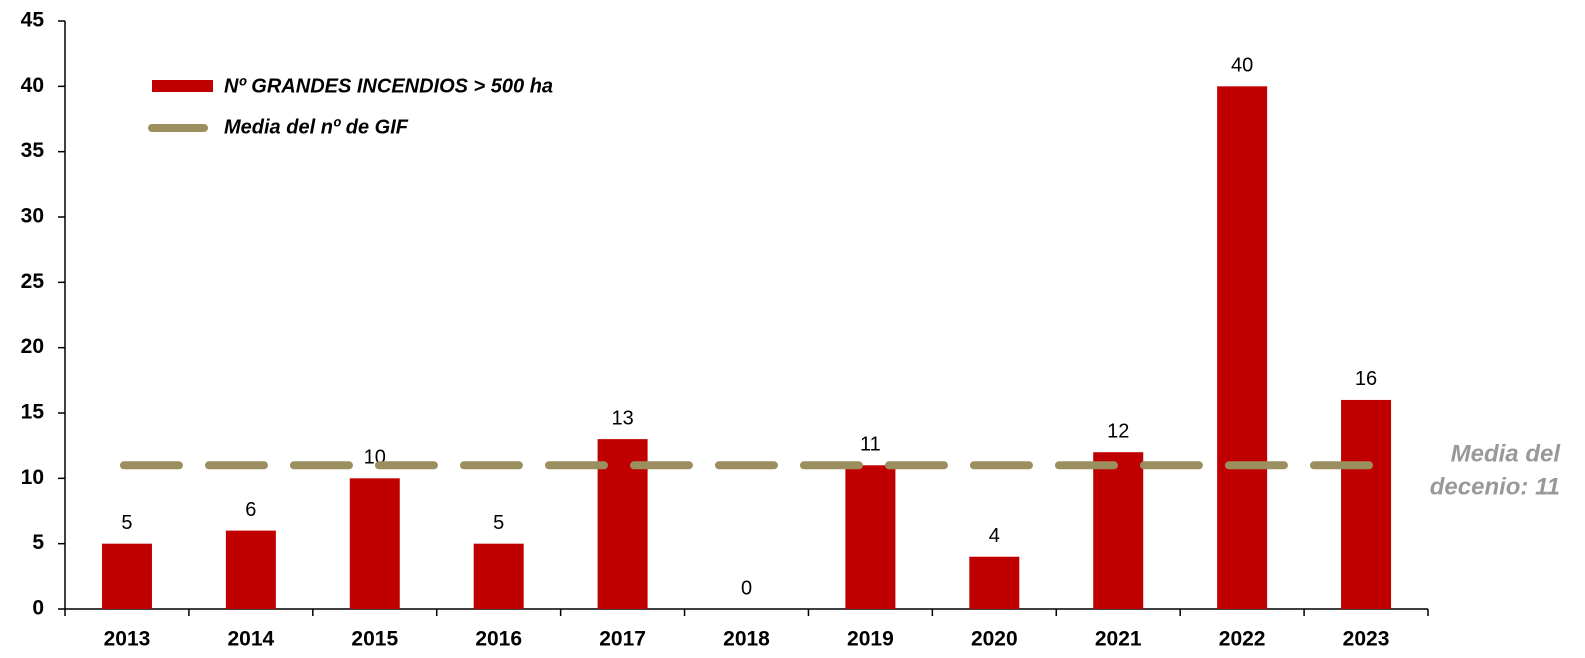  Describe the element at coordinates (374, 639) in the screenshot. I see `x-tick-label: 2015` at that location.